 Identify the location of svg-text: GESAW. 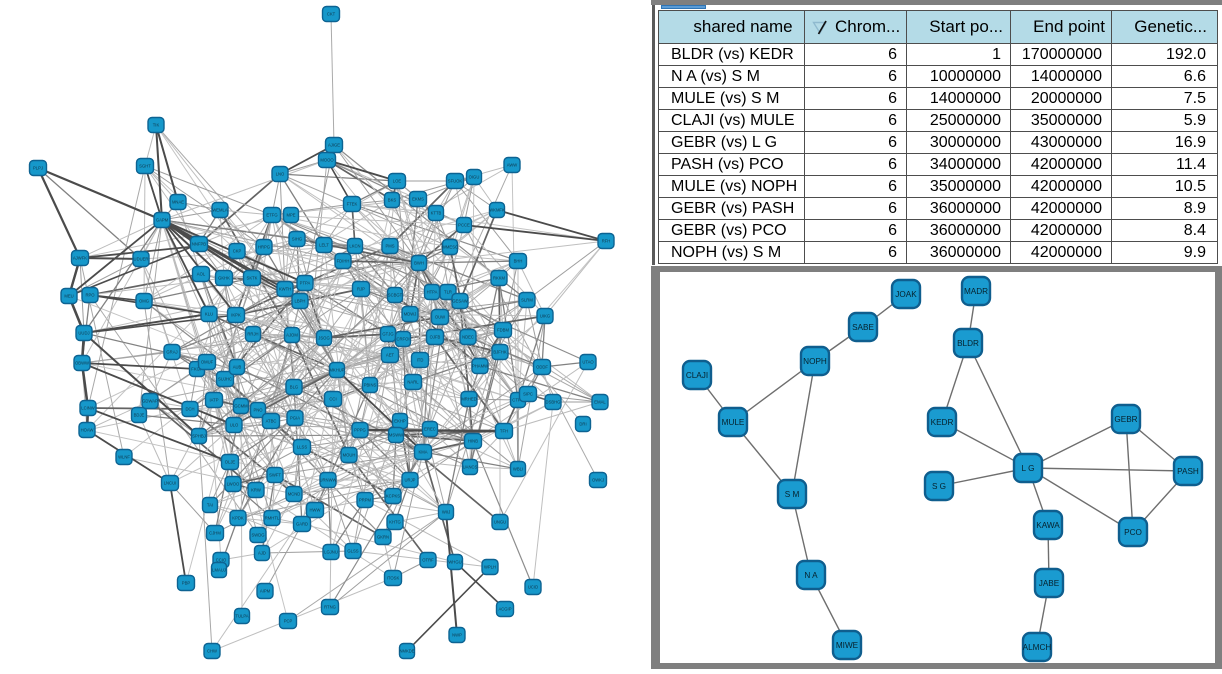
(459, 301).